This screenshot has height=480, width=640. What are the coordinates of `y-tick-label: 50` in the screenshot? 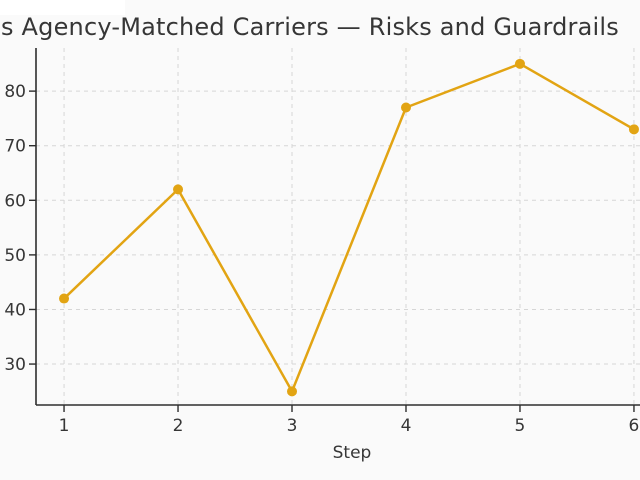 It's located at (15, 256).